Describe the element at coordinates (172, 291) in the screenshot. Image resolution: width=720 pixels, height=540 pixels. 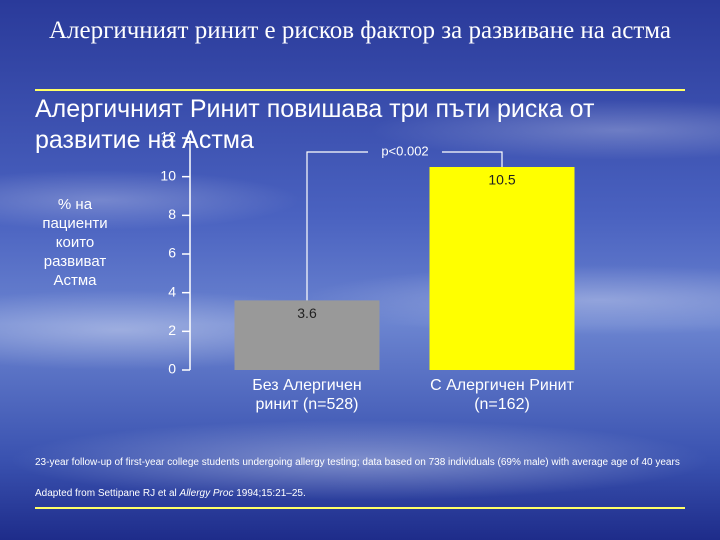
I see `y-tick-label: 4` at that location.